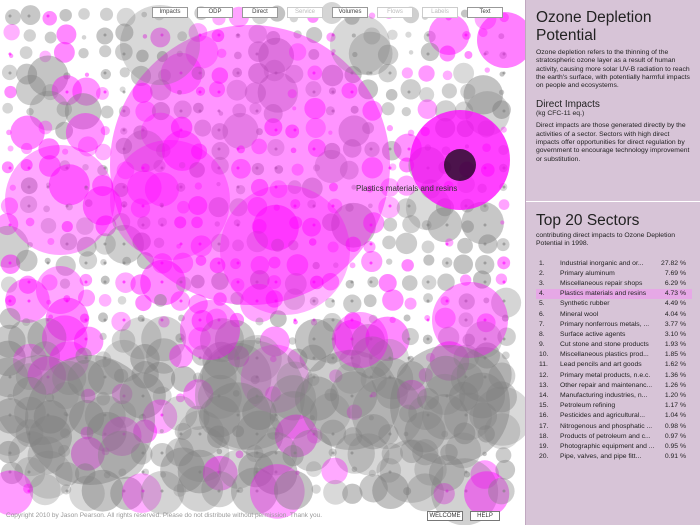 Image resolution: width=700 pixels, height=525 pixels. Describe the element at coordinates (485, 12) in the screenshot. I see `text-button: Text` at that location.